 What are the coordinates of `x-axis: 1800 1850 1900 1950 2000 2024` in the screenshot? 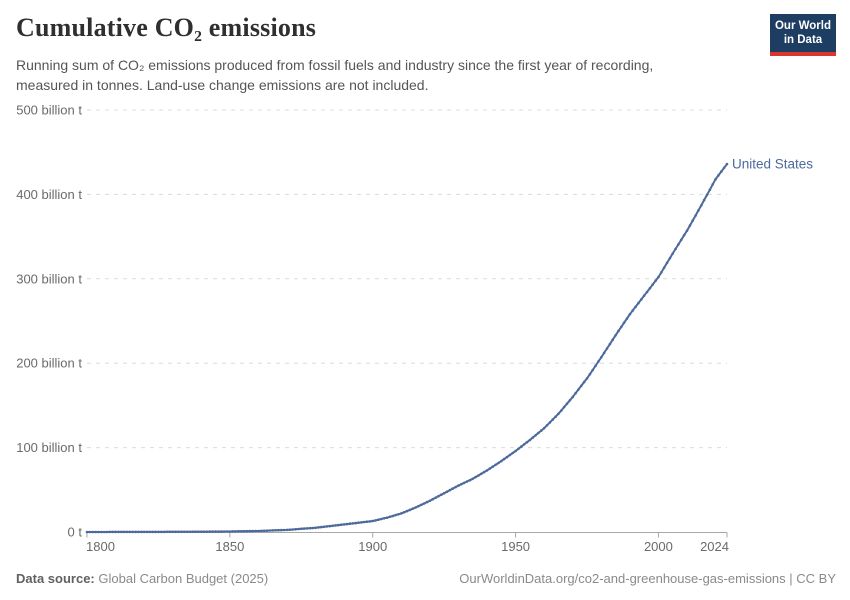 It's located at (407, 543).